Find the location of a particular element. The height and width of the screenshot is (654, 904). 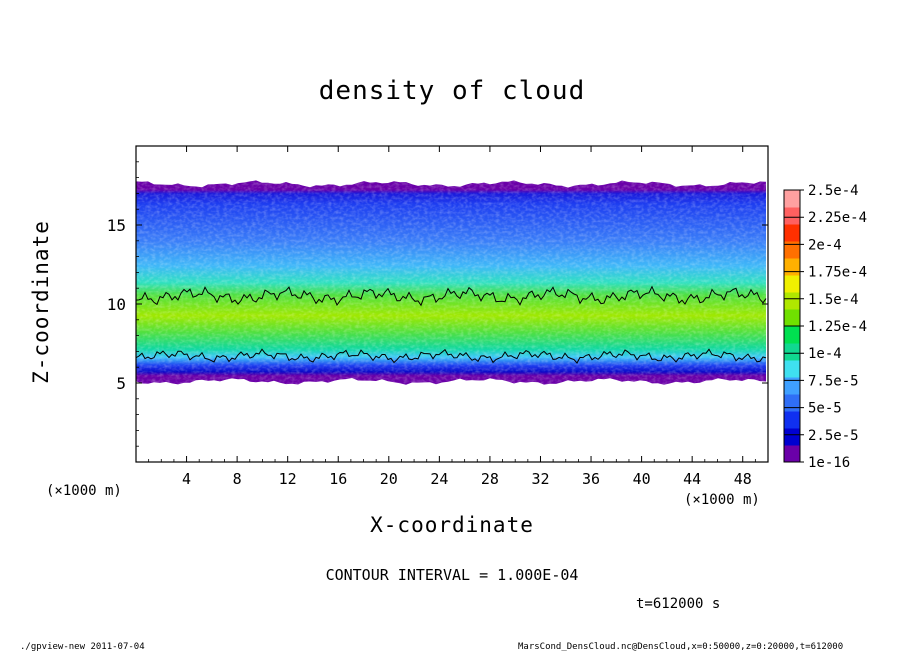

contour-line-upper is located at coordinates (451, 296).